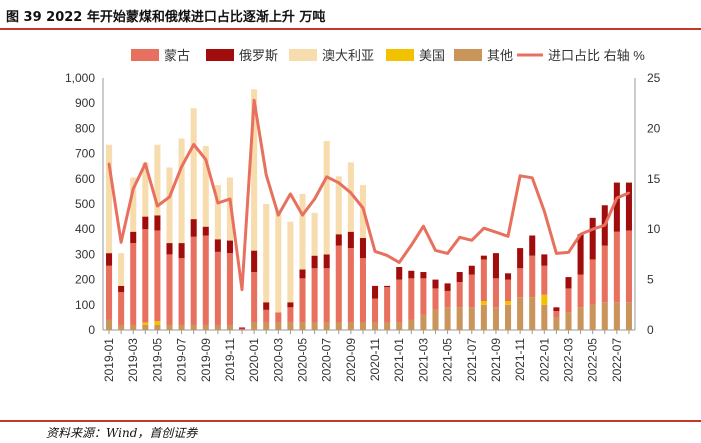 This screenshot has height=443, width=701. Describe the element at coordinates (569, 360) in the screenshot. I see `x-tick-label: 2022-03` at that location.